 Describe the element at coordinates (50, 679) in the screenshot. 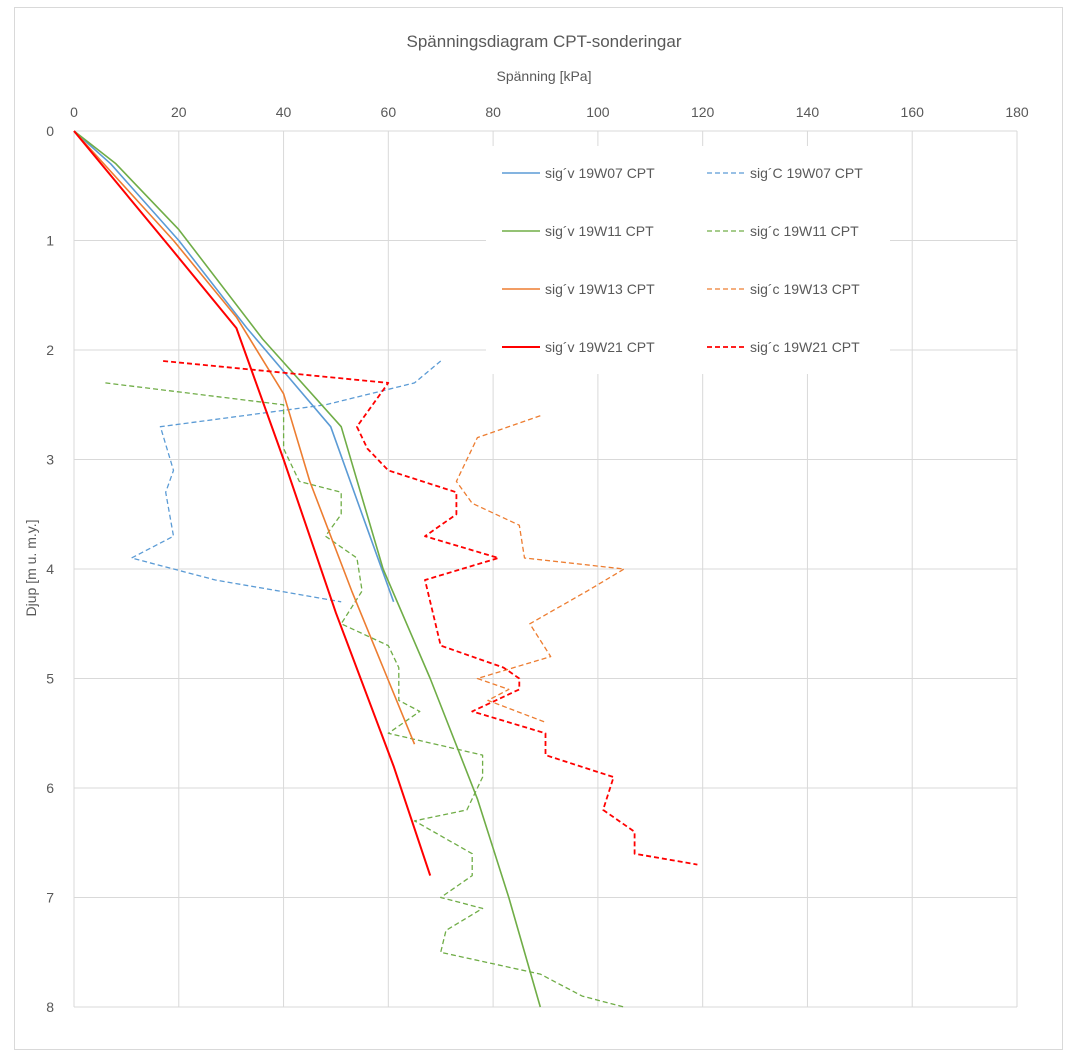

I see `y-tick-label: 5` at that location.